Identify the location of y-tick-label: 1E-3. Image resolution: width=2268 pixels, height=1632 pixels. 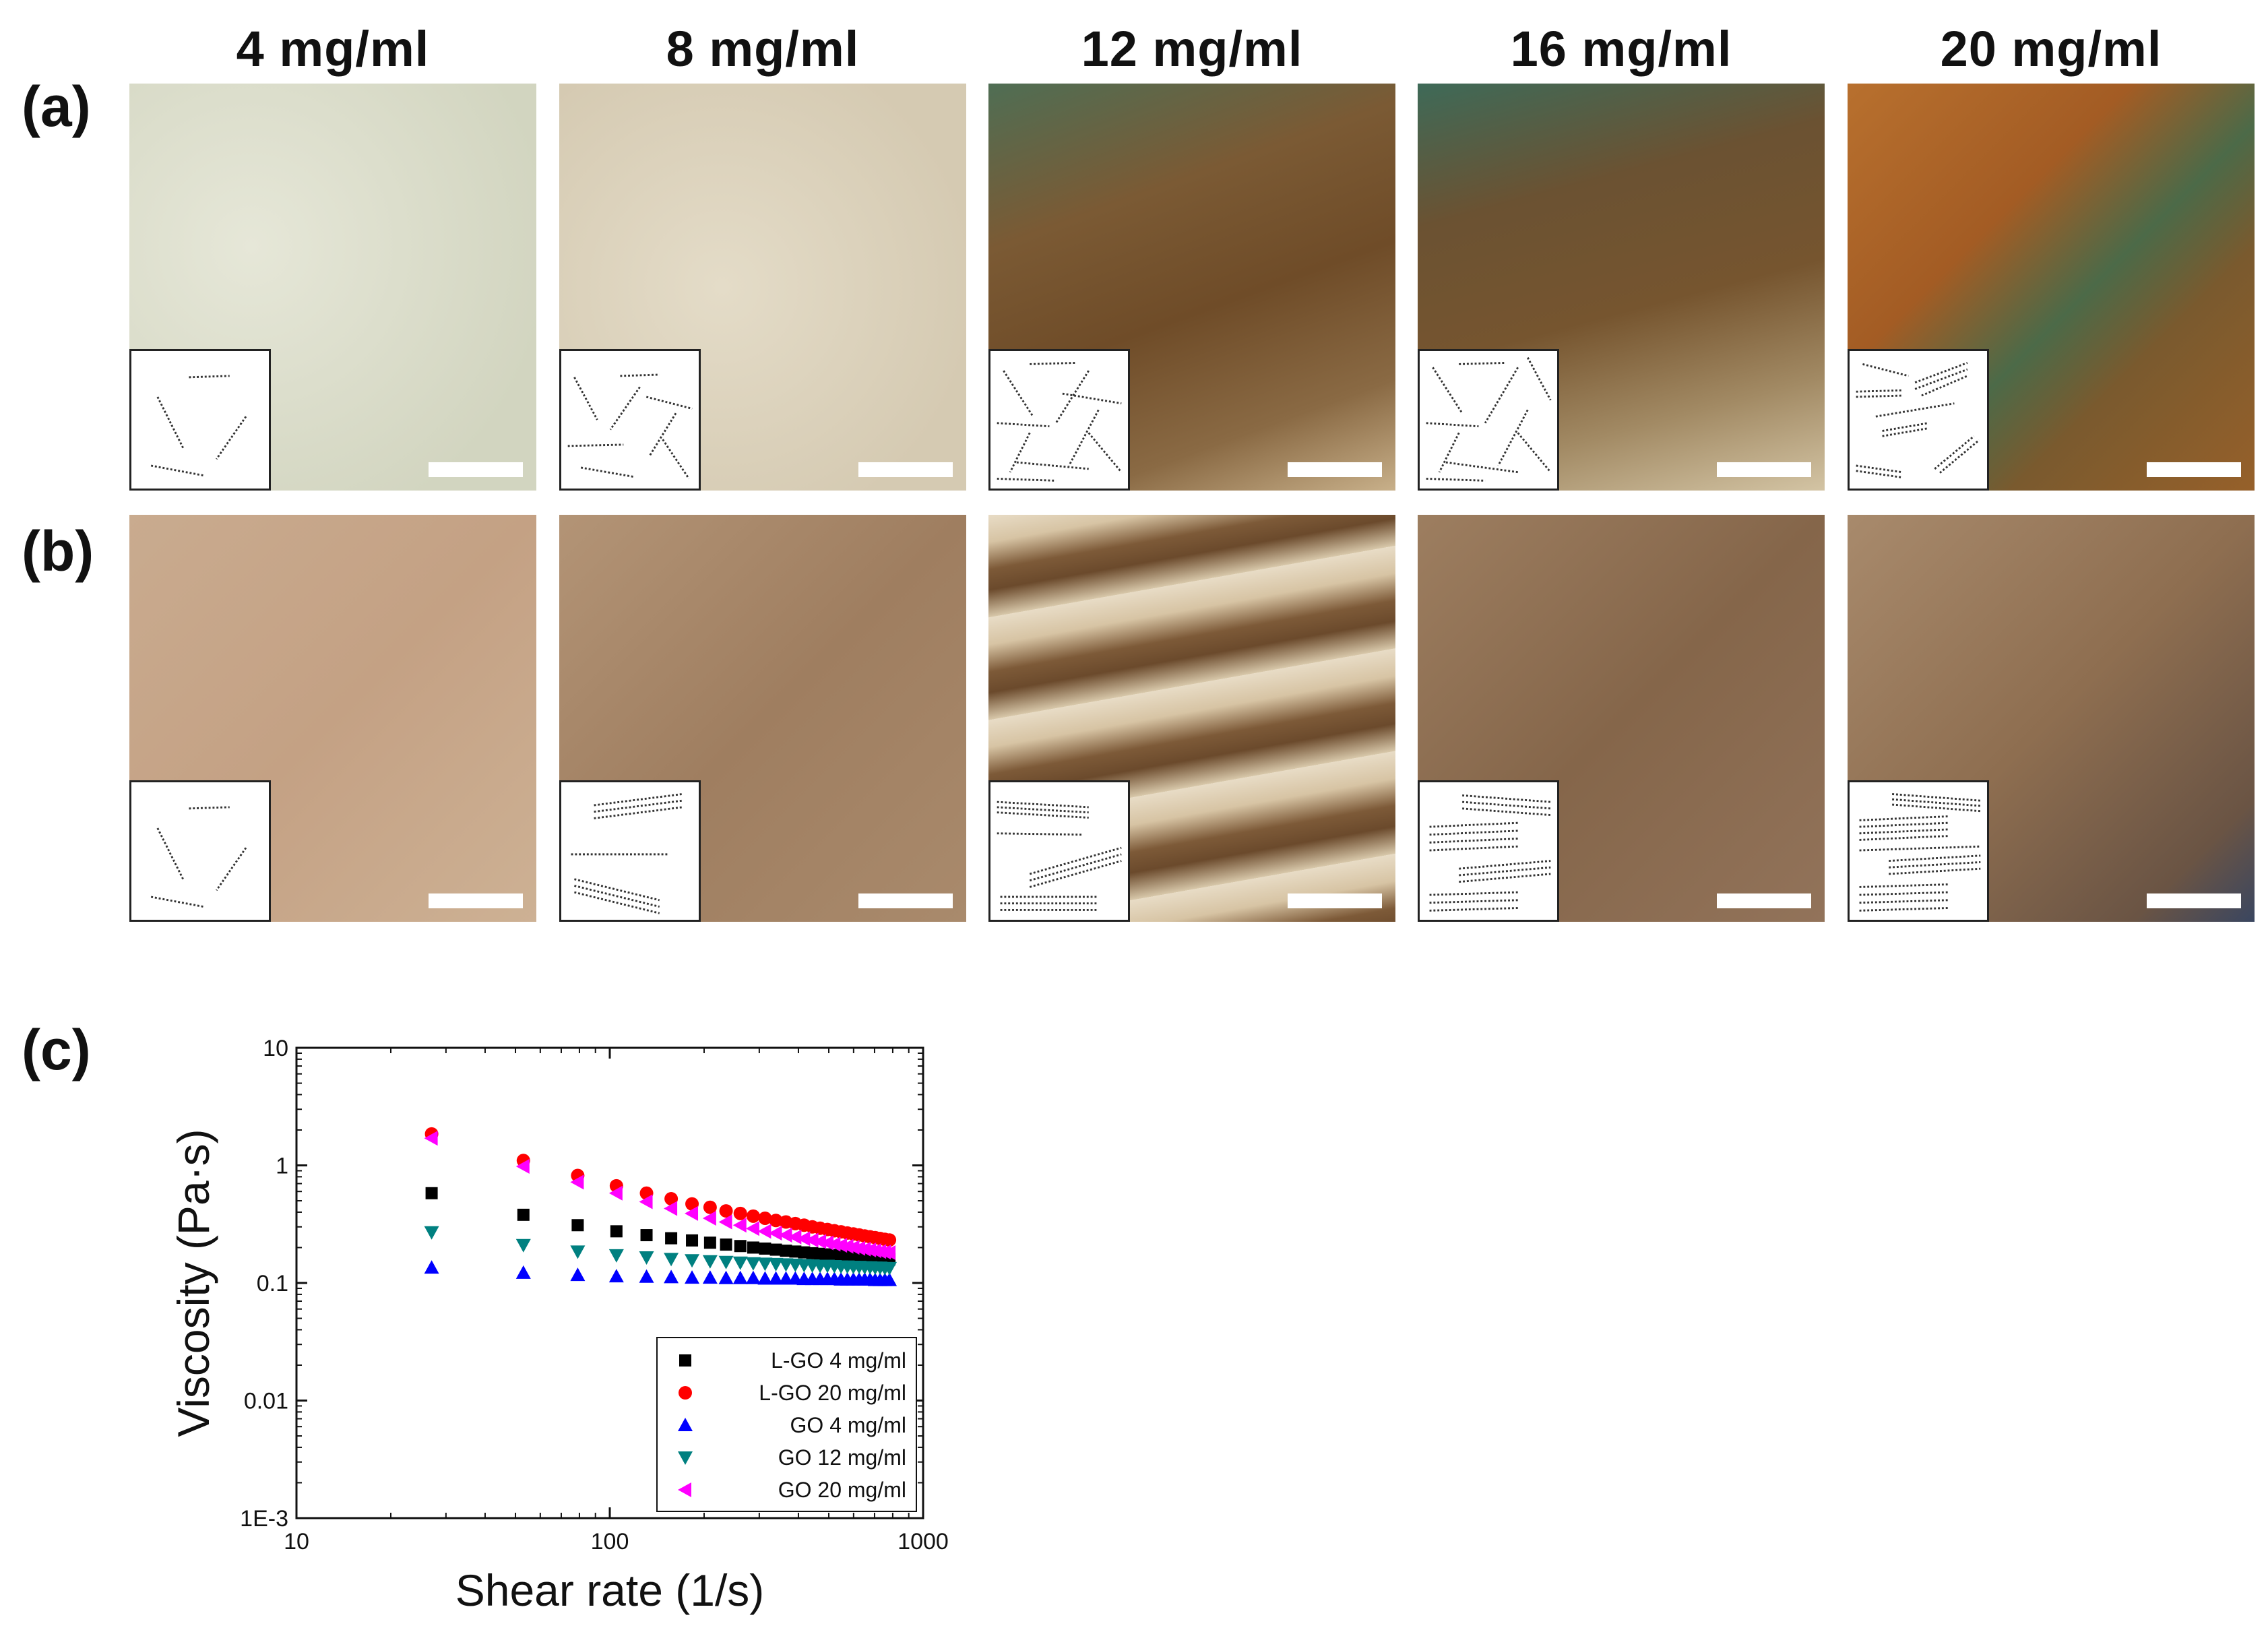
(264, 1519).